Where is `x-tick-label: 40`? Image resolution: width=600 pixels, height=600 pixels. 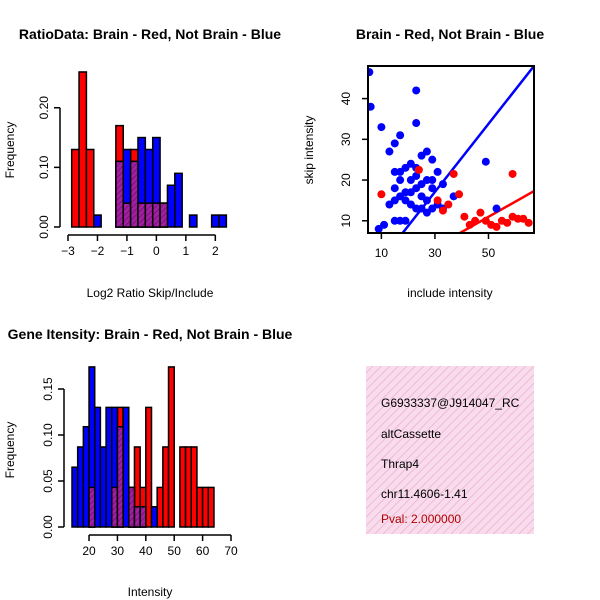
x-tick-label: 40 is located at coordinates (146, 551).